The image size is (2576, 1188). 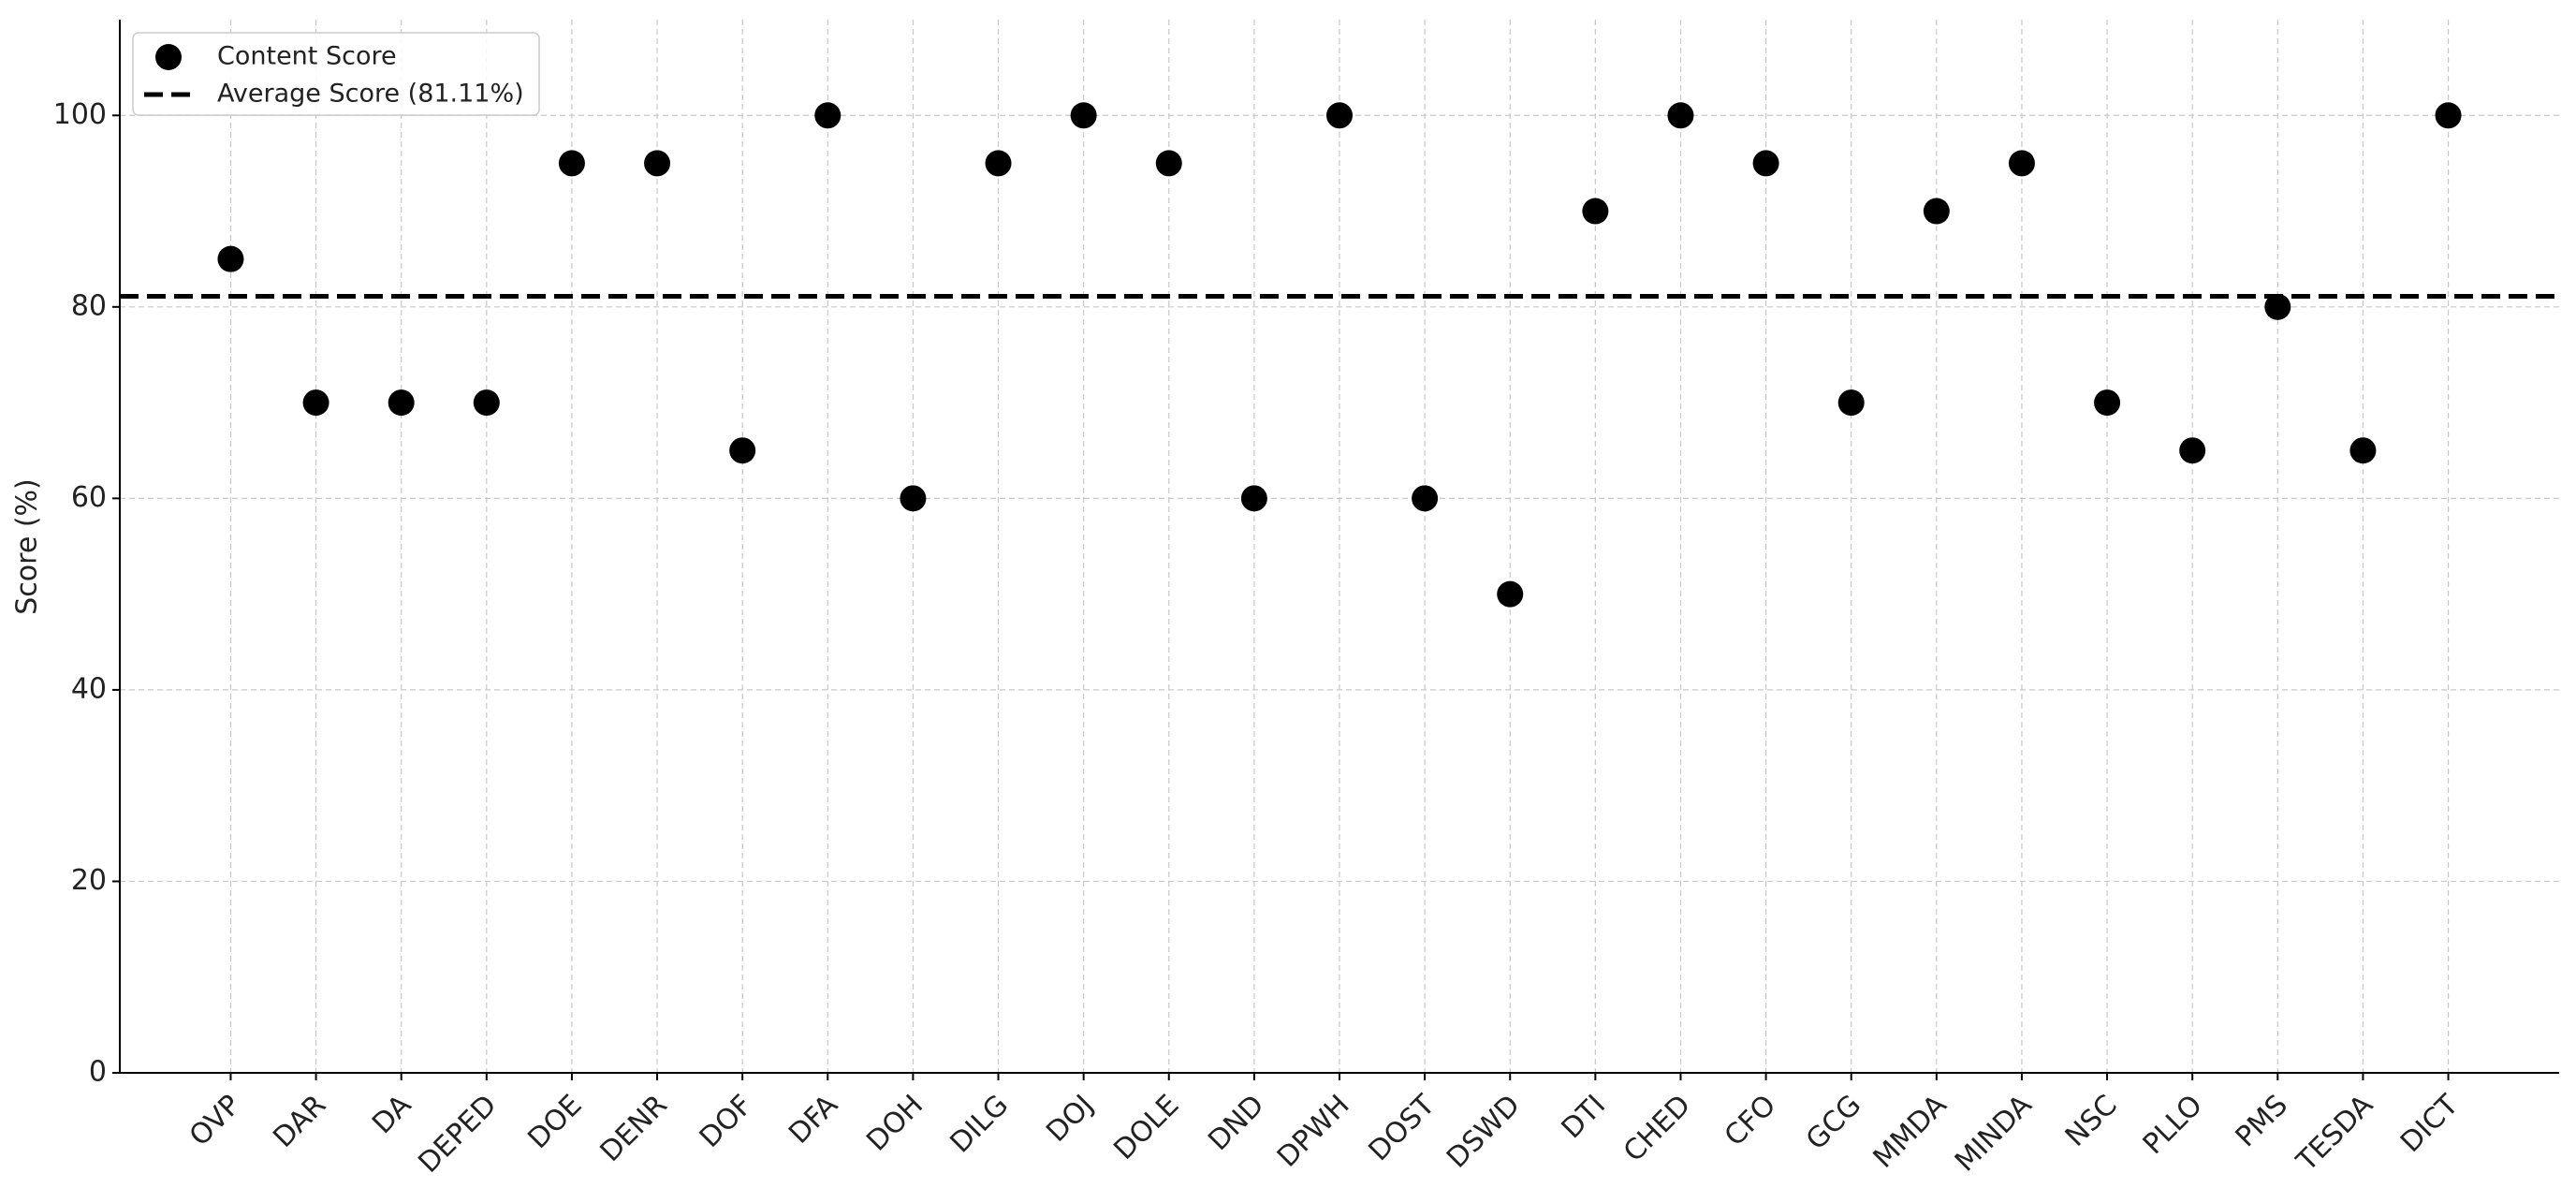 I want to click on x-tick-label: MMDA, so click(x=1910, y=1132).